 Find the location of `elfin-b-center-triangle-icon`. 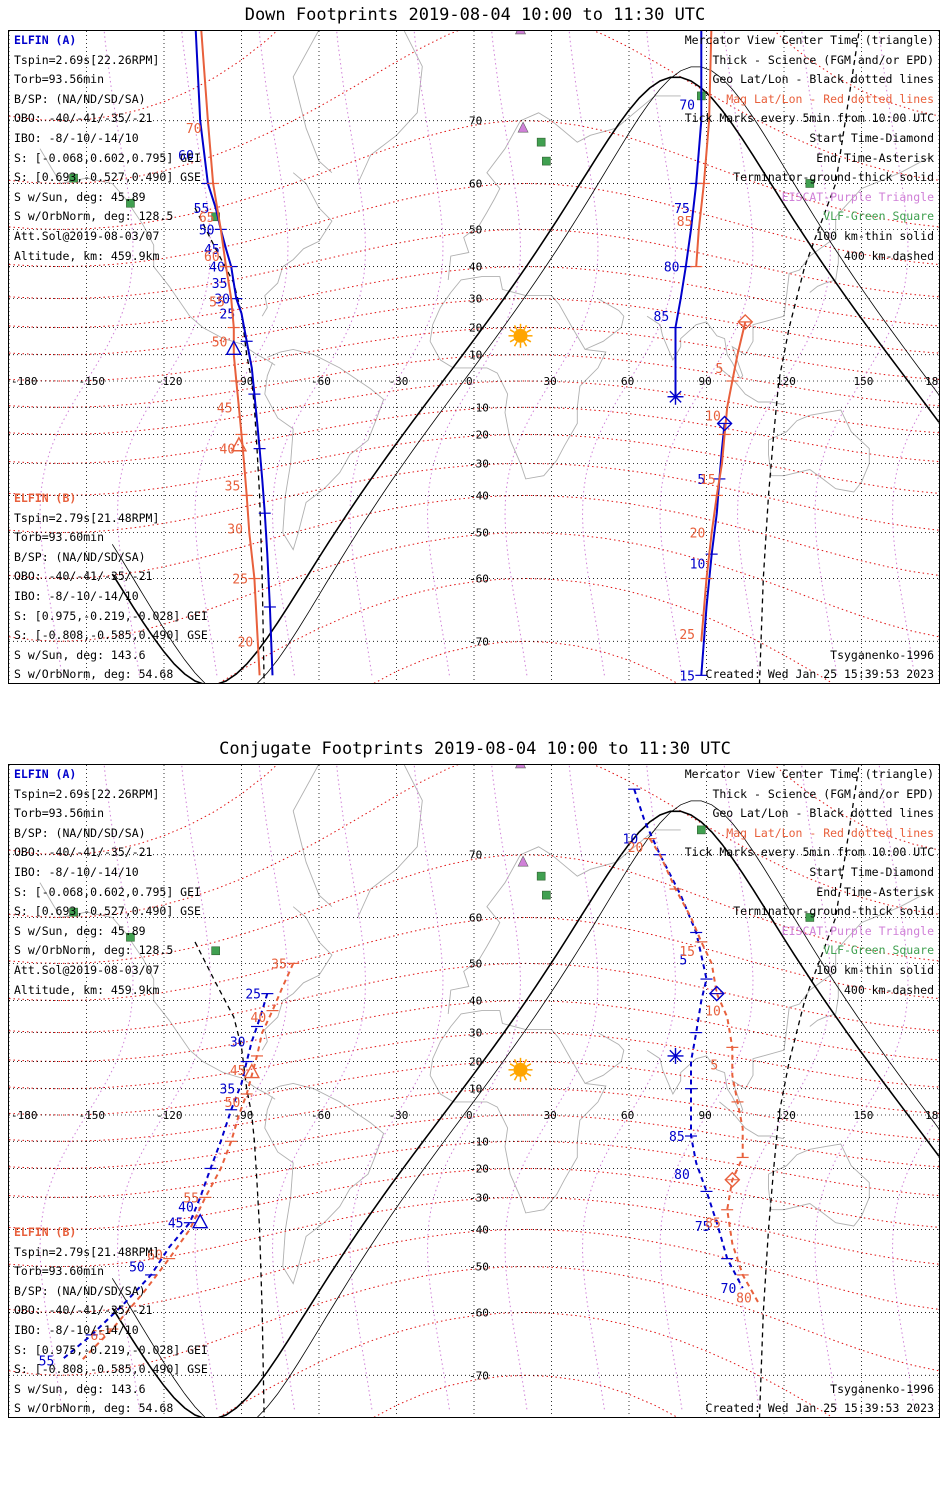

elfin-b-center-triangle-icon is located at coordinates (252, 1071).